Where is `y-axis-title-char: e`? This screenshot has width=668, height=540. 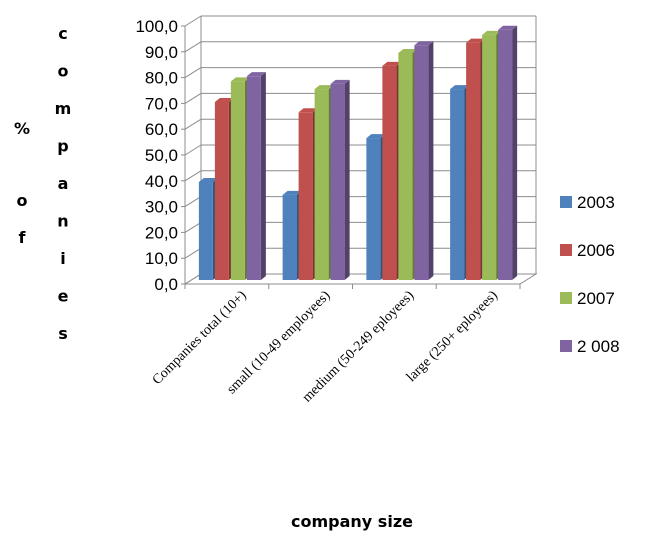
y-axis-title-char: e is located at coordinates (63, 296).